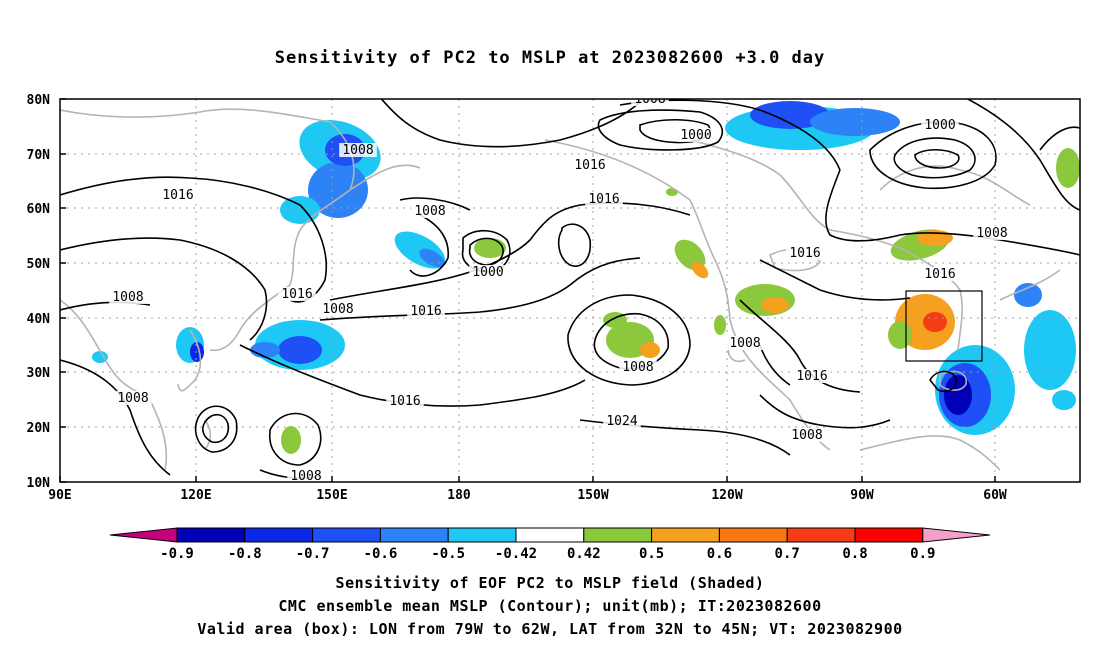 The width and height of the screenshot is (1100, 650). Describe the element at coordinates (527, 489) in the screenshot. I see `longitude-axis: 90E 120E 150E 180 150W 120W 90W 60W` at that location.